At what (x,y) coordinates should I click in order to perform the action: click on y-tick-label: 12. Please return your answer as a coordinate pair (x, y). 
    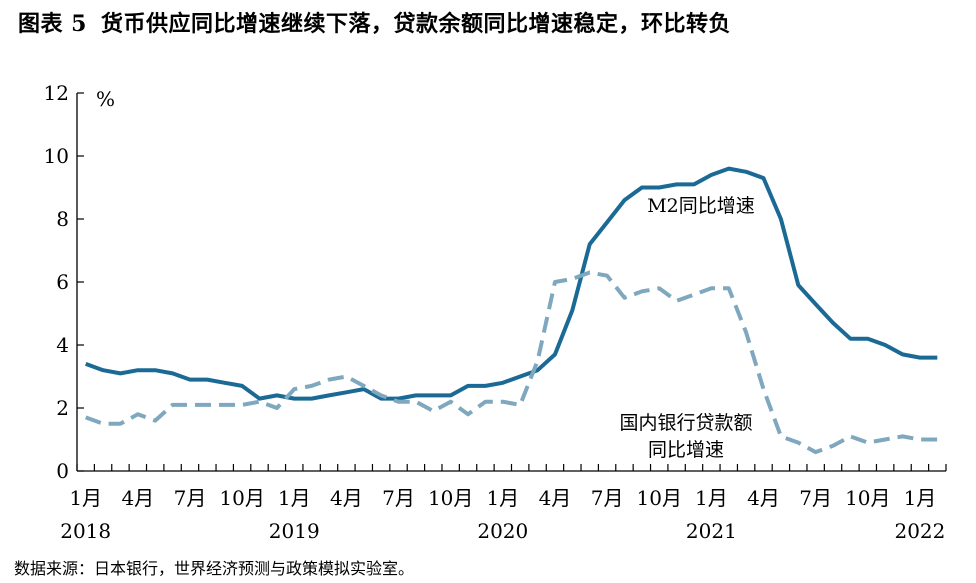
    Looking at the image, I should click on (56, 93).